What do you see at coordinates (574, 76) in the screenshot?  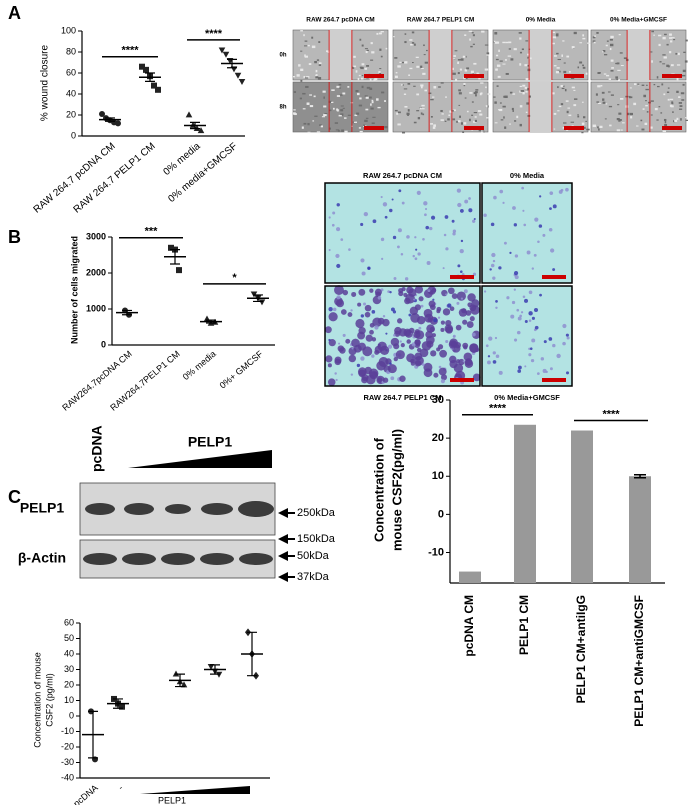 I see `scale-bar` at bounding box center [574, 76].